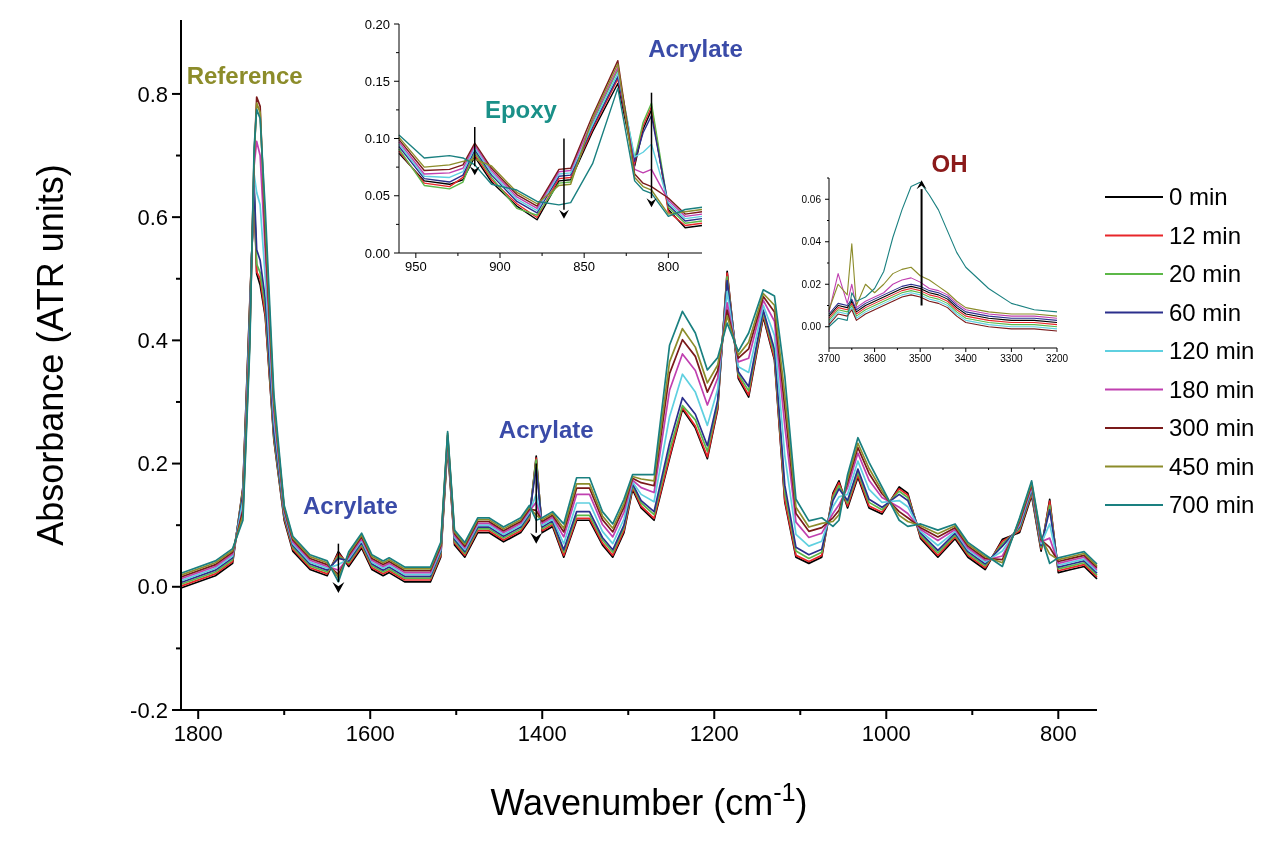 The width and height of the screenshot is (1275, 841). Describe the element at coordinates (149, 710) in the screenshot. I see `y-tick-label: -0.2` at that location.